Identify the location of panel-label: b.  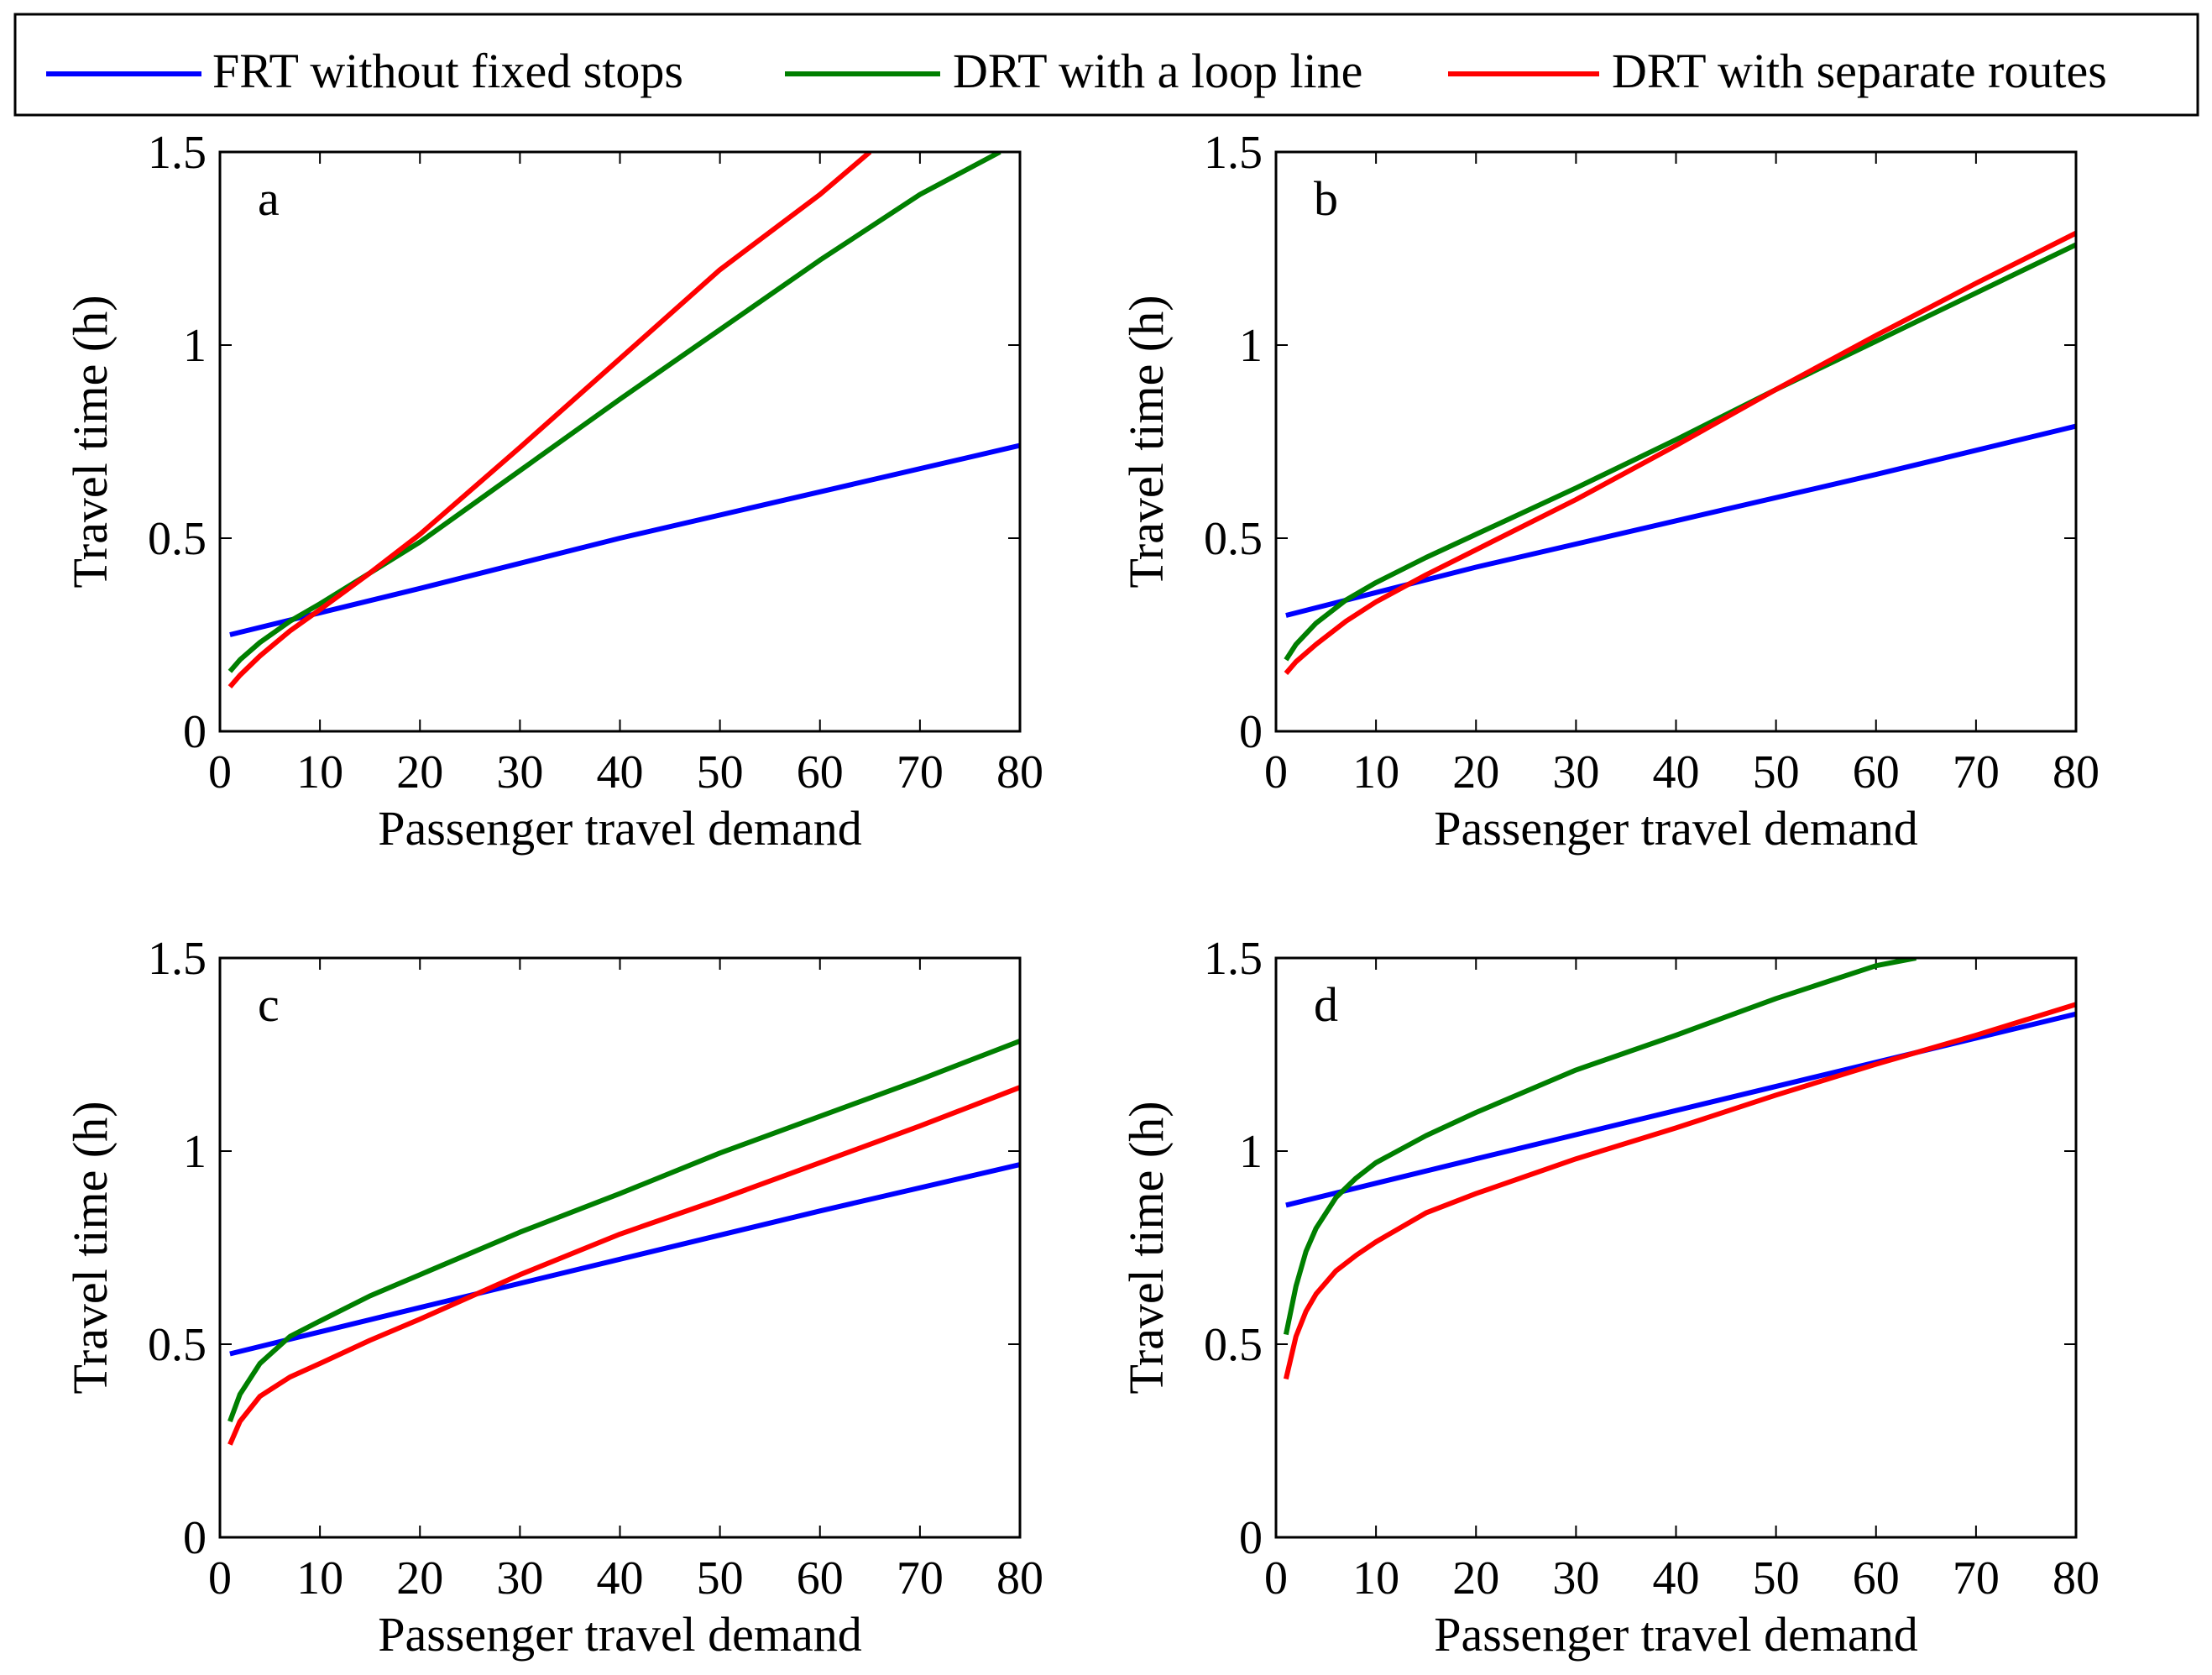
(1326, 198).